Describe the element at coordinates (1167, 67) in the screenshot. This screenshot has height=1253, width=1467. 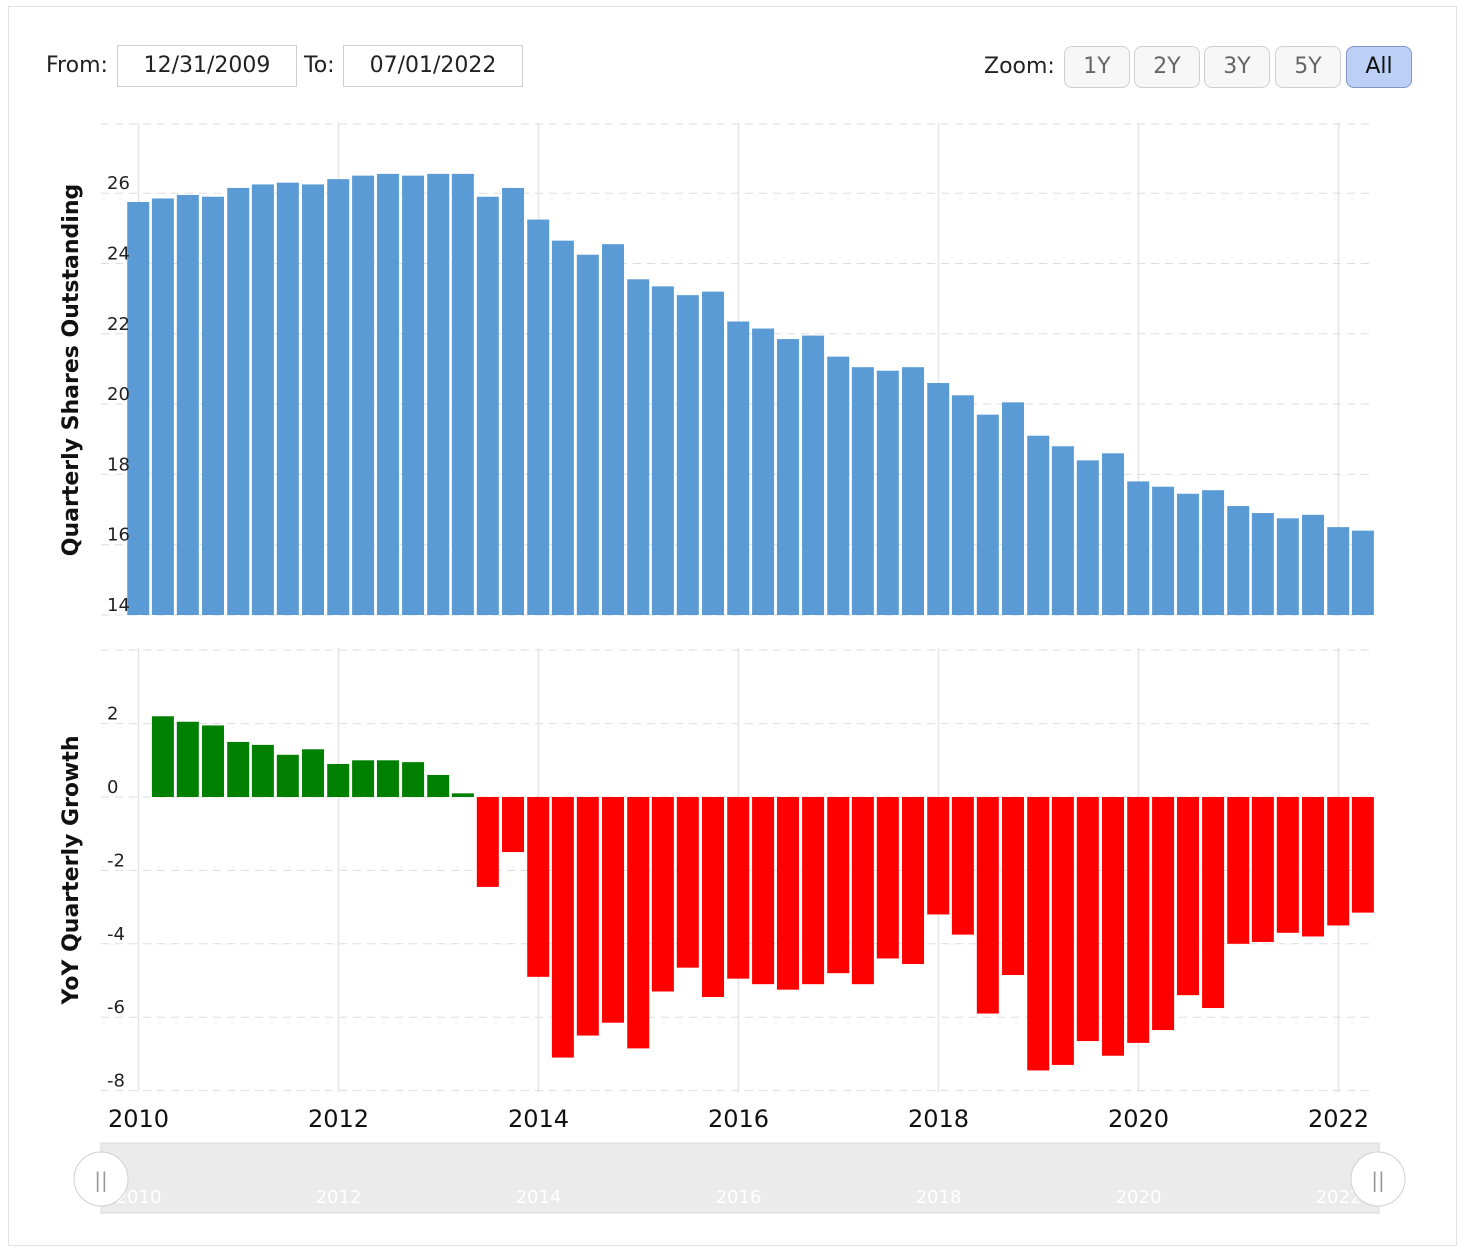
I see `zoom-2y-button: 2Y` at that location.